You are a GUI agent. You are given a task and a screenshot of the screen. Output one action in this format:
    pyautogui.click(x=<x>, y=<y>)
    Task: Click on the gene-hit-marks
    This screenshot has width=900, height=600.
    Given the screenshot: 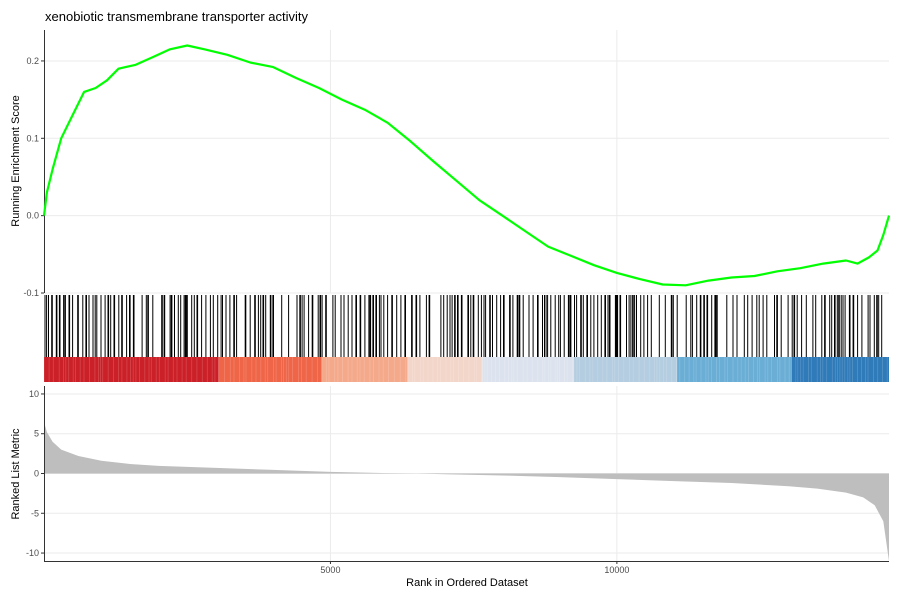 What is the action you would take?
    pyautogui.click(x=463, y=326)
    